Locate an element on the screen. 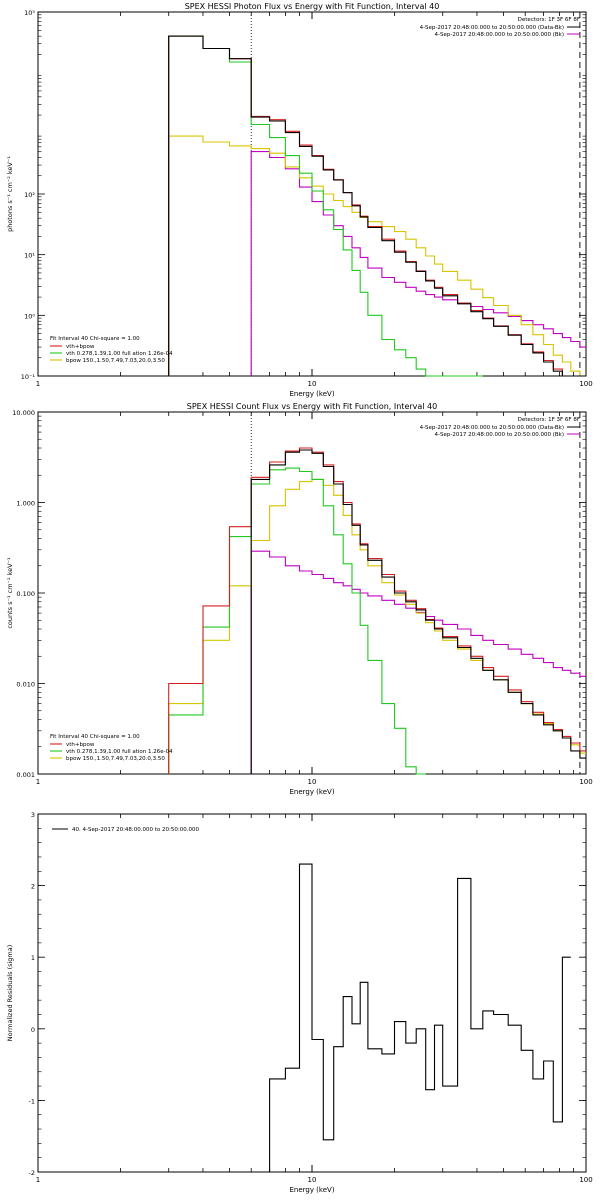  y-tick-label: 0.001 is located at coordinates (25, 775).